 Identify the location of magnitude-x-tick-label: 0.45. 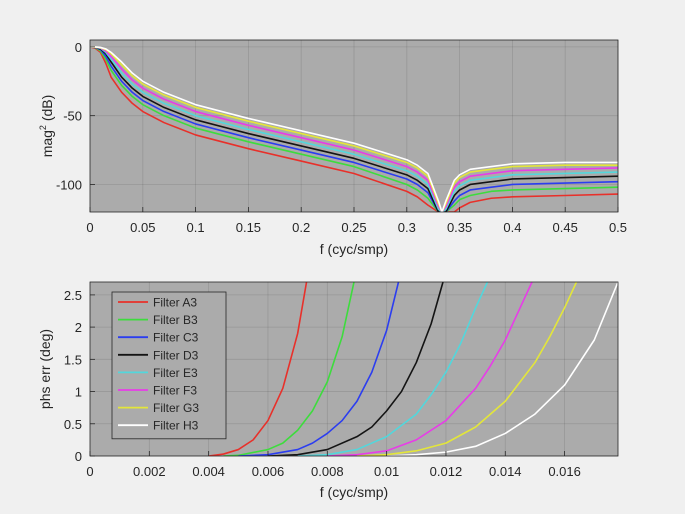
(565, 227).